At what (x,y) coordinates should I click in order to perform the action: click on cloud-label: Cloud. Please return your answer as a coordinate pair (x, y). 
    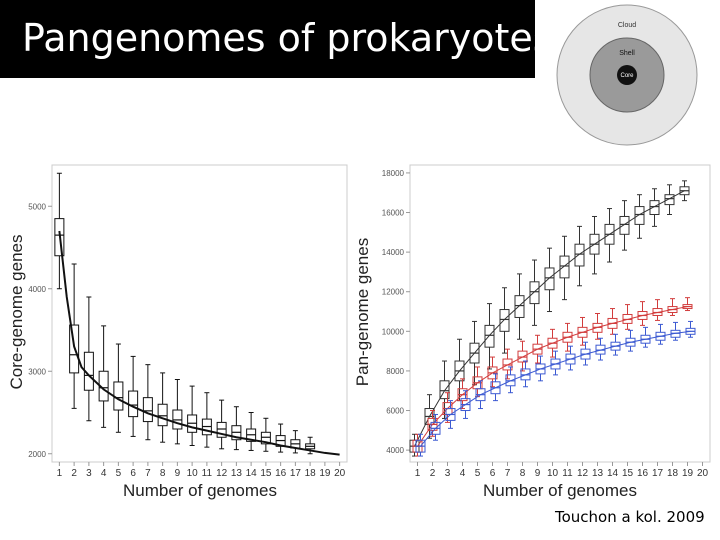
    Looking at the image, I should click on (627, 25).